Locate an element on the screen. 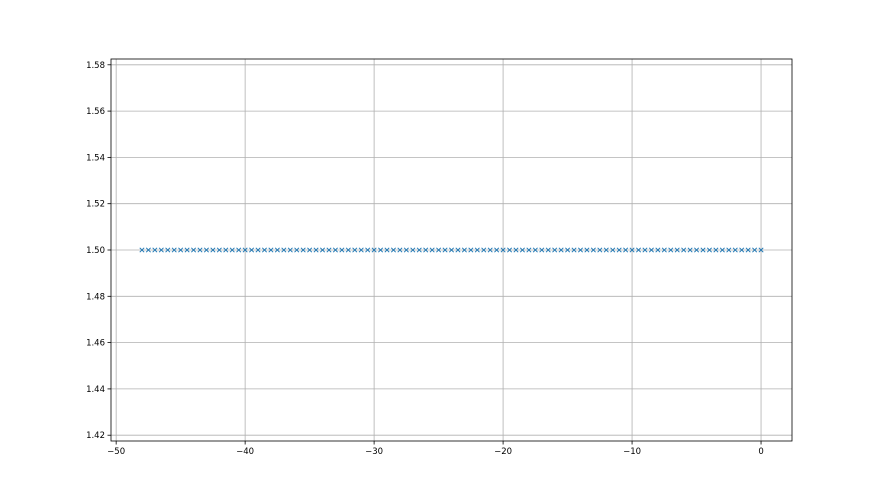 The image size is (880, 499). y-tick-label: 1.52 is located at coordinates (95, 205).